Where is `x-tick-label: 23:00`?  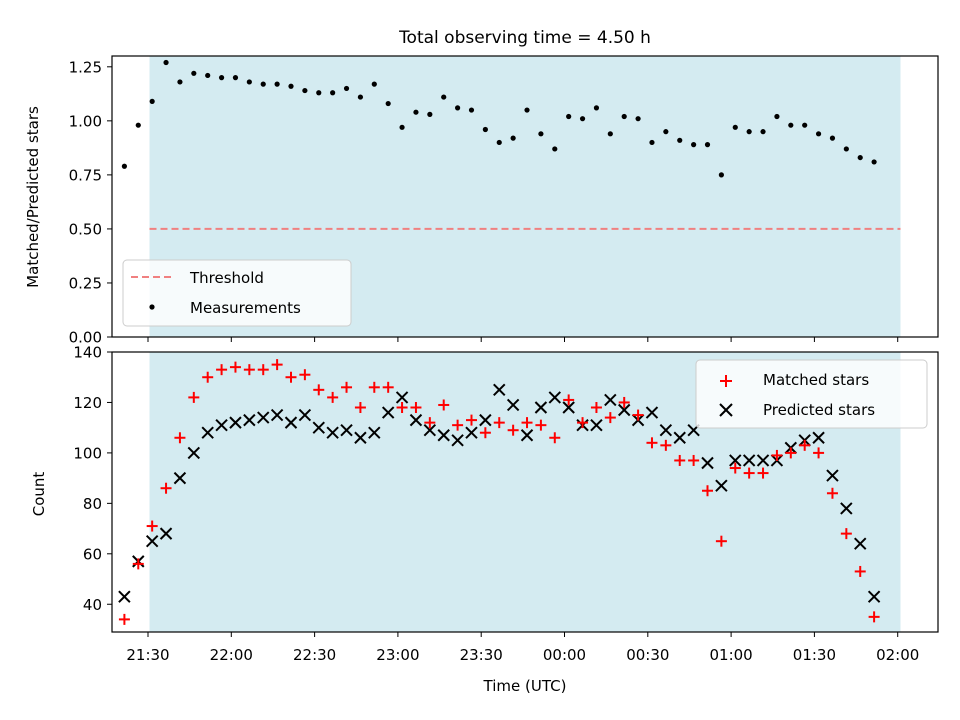 x-tick-label: 23:00 is located at coordinates (397, 655).